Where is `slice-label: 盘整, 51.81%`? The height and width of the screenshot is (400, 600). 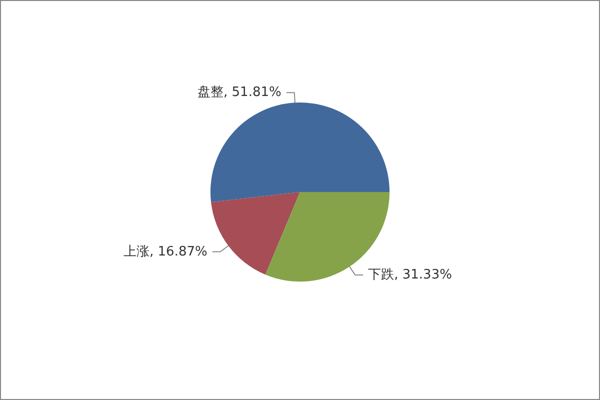 slice-label: 盘整, 51.81% is located at coordinates (240, 92).